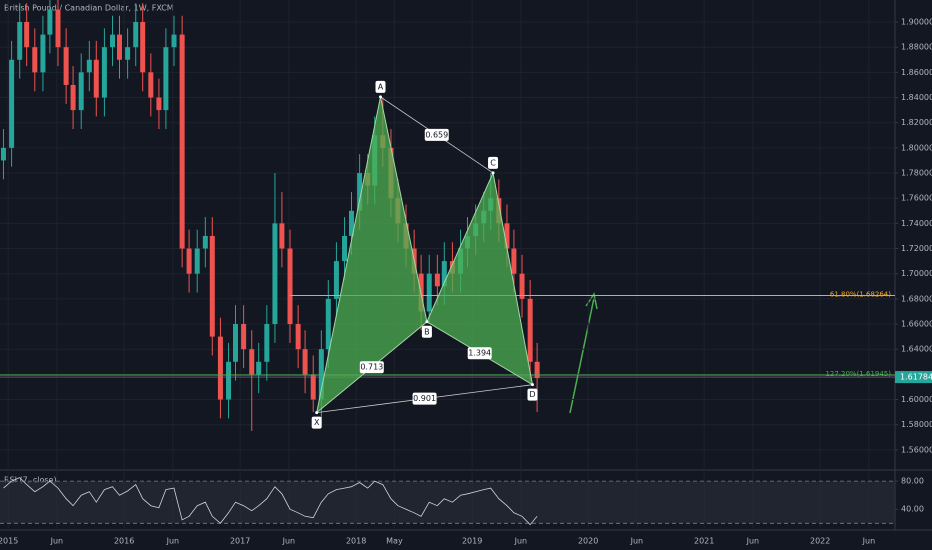 Image resolution: width=932 pixels, height=550 pixels. What do you see at coordinates (820, 541) in the screenshot?
I see `x-tick-label: 2022` at bounding box center [820, 541].